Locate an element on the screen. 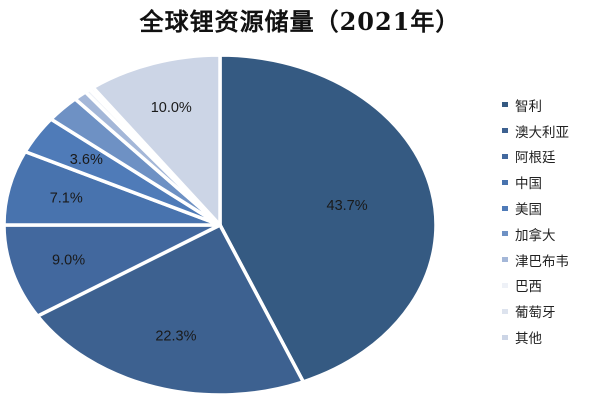 This screenshot has width=600, height=400. slice-label: 3.6% is located at coordinates (86, 160).